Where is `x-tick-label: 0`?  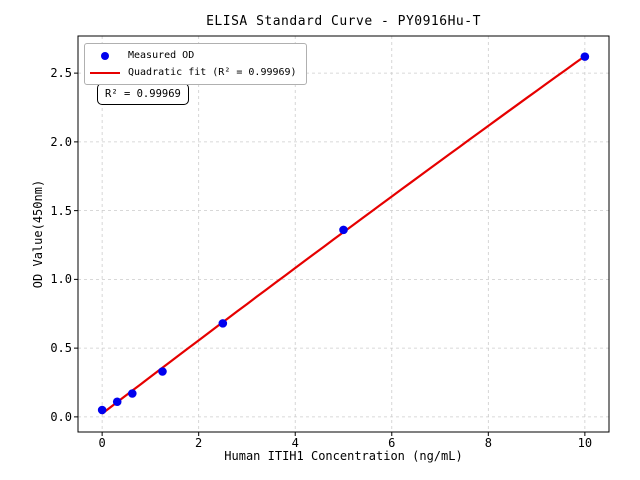
x-tick-label: 0 is located at coordinates (102, 443).